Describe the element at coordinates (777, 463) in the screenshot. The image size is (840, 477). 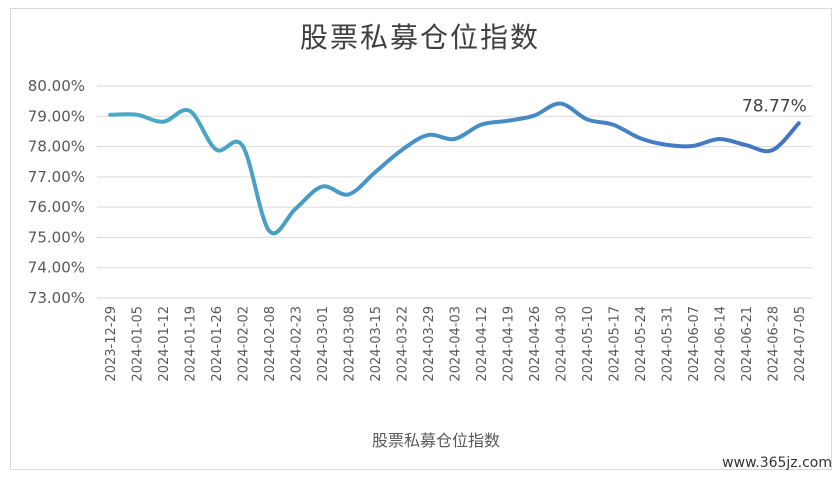
I see `watermark: www.365jz.com` at that location.